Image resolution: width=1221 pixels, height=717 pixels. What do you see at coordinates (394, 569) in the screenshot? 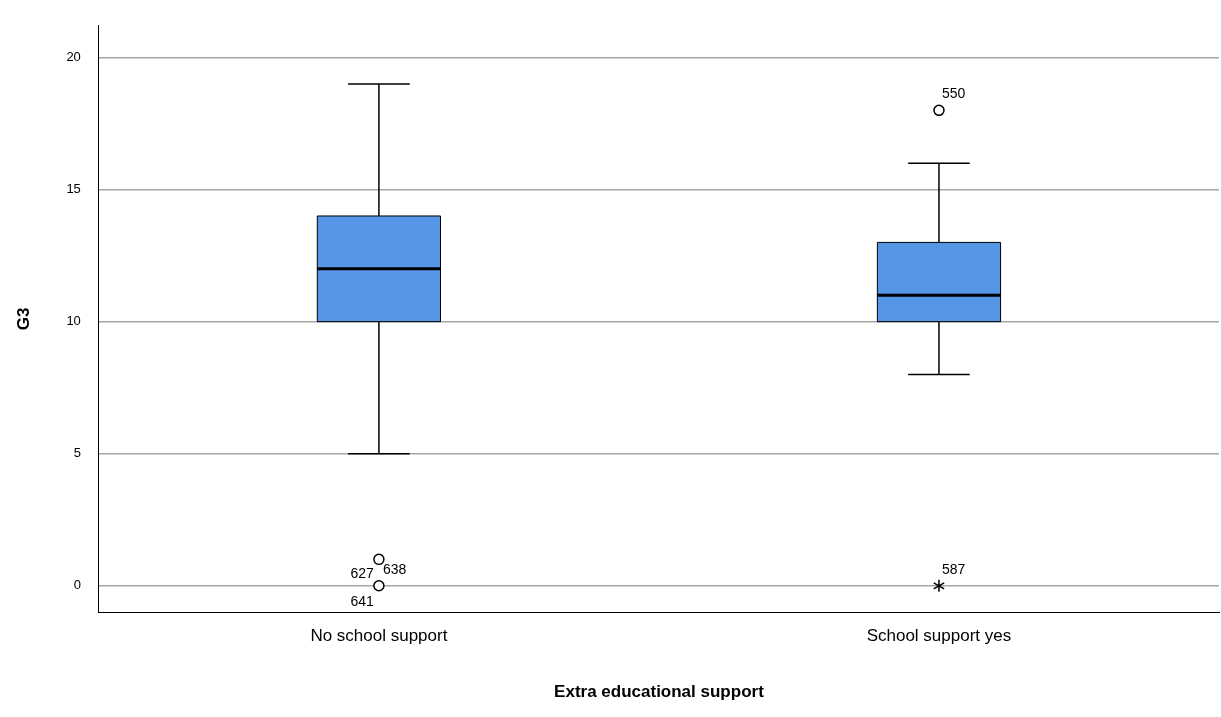
I see `annotation: 638` at bounding box center [394, 569].